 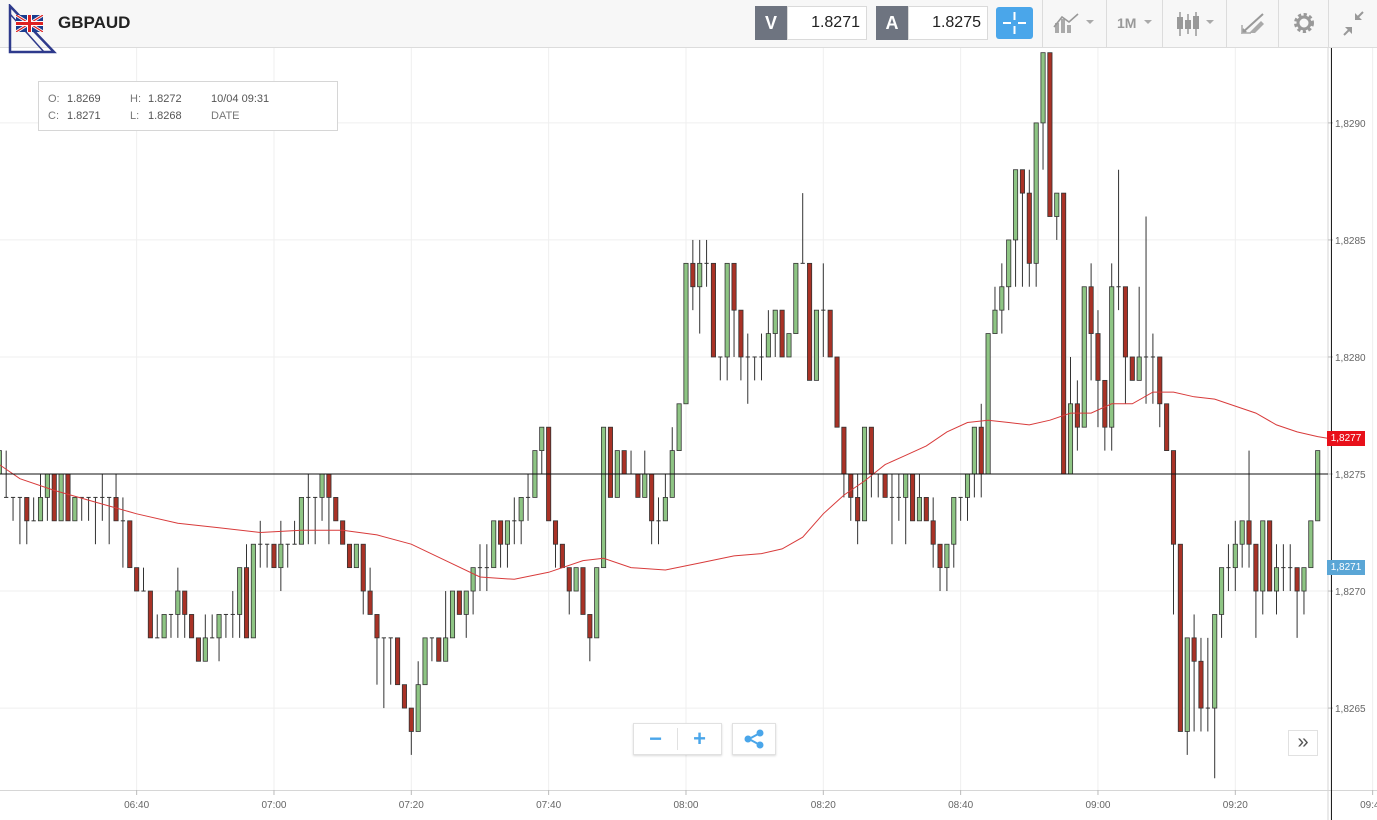 I want to click on chevron-down-icon, so click(x=1148, y=22).